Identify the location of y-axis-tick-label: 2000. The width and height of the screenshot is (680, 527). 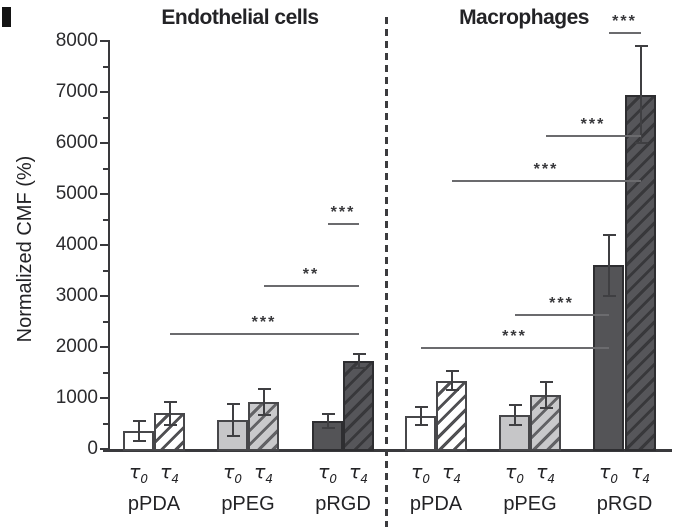
(76, 346).